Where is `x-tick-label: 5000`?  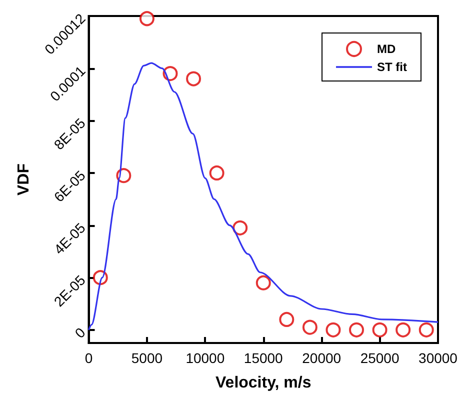
x-tick-label: 5000 is located at coordinates (147, 358).